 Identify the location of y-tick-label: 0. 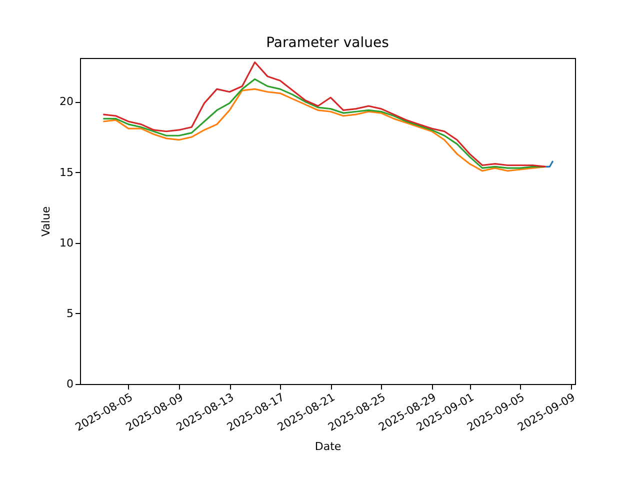
(70, 384).